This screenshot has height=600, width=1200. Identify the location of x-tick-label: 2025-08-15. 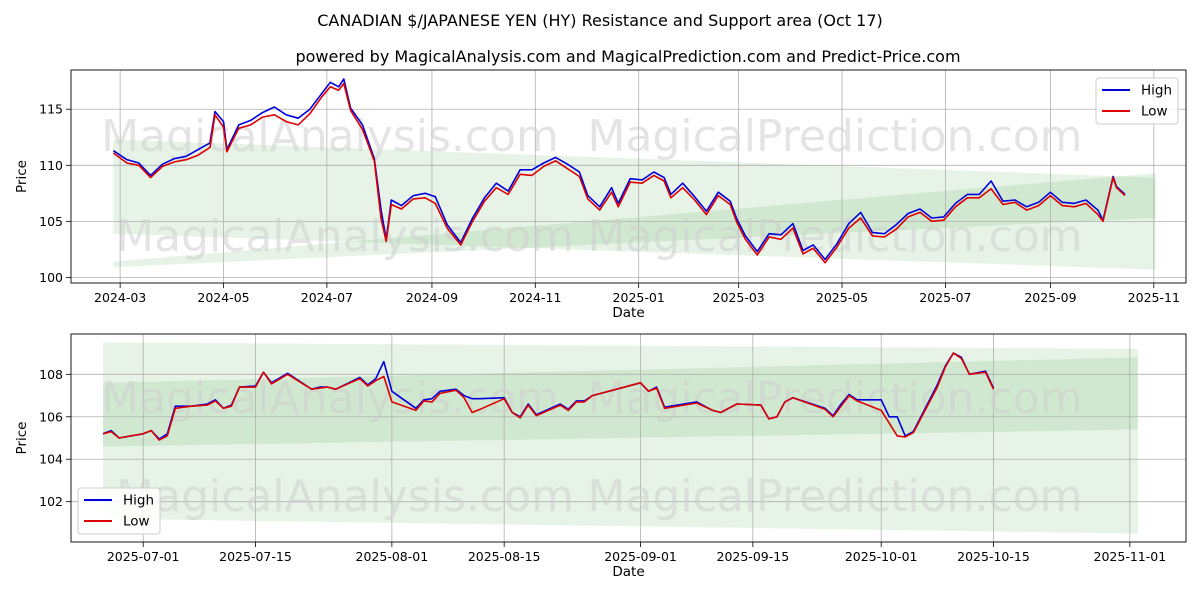
(504, 556).